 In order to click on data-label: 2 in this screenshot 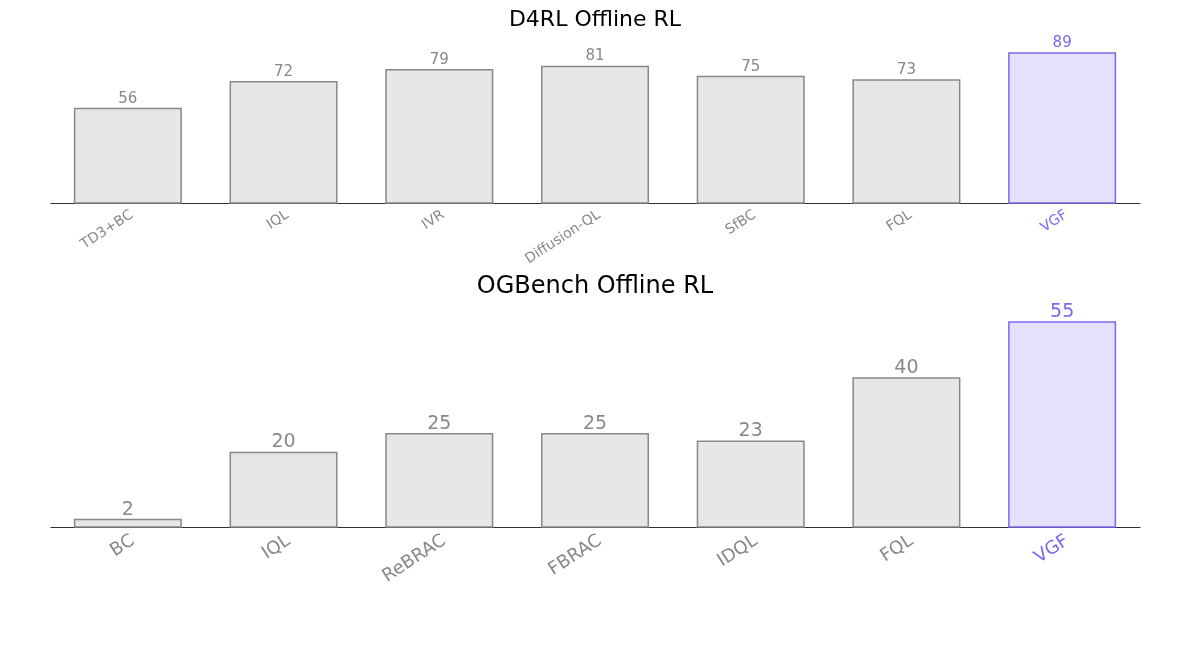, I will do `click(127, 507)`.